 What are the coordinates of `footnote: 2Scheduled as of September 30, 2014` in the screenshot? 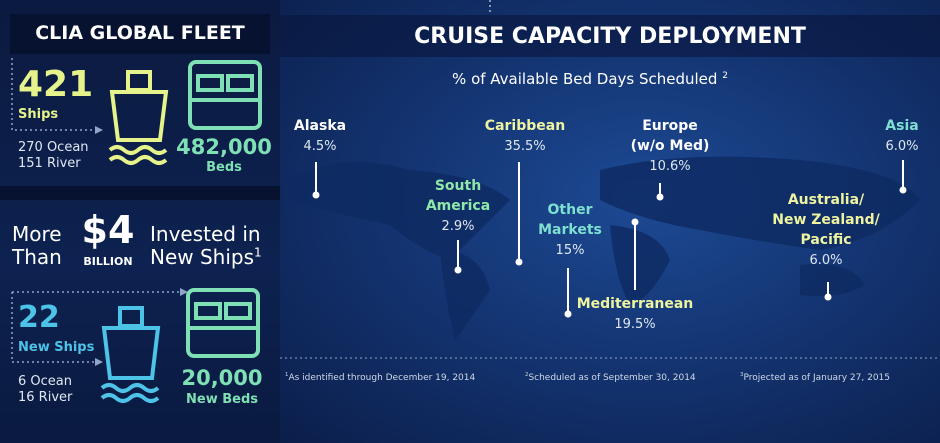 It's located at (610, 377).